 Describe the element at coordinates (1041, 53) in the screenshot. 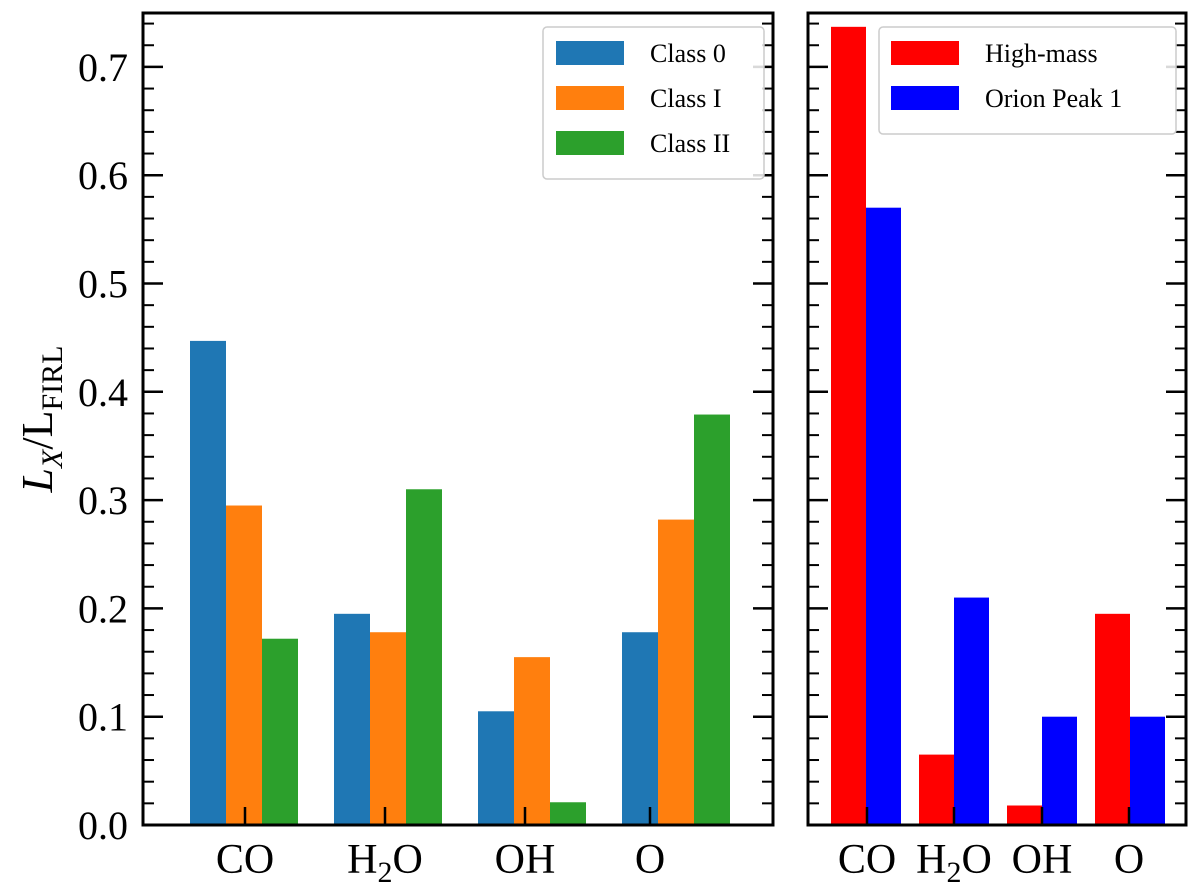

I see `right-legend-label: High-mass` at that location.